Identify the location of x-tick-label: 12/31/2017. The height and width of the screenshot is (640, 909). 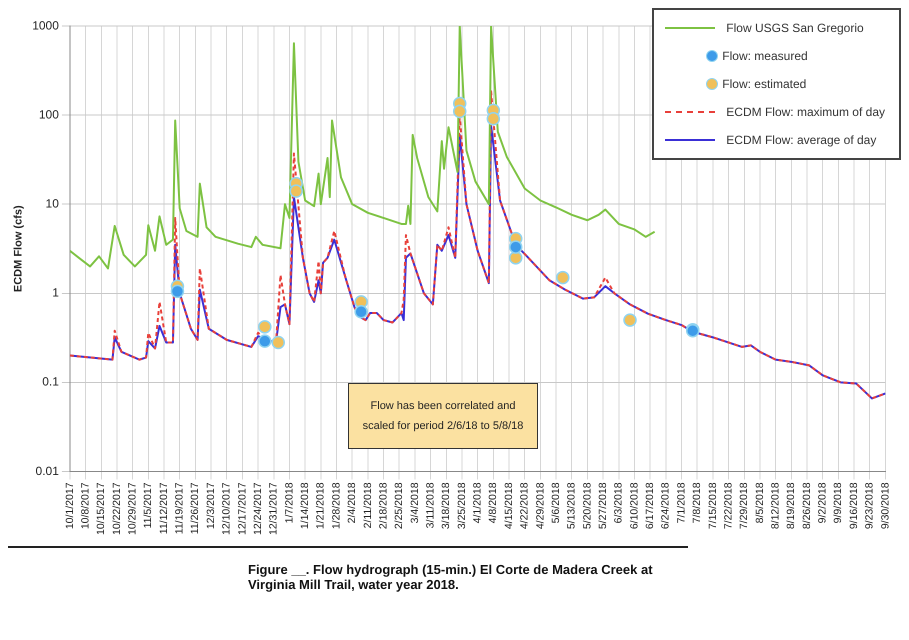
(274, 509).